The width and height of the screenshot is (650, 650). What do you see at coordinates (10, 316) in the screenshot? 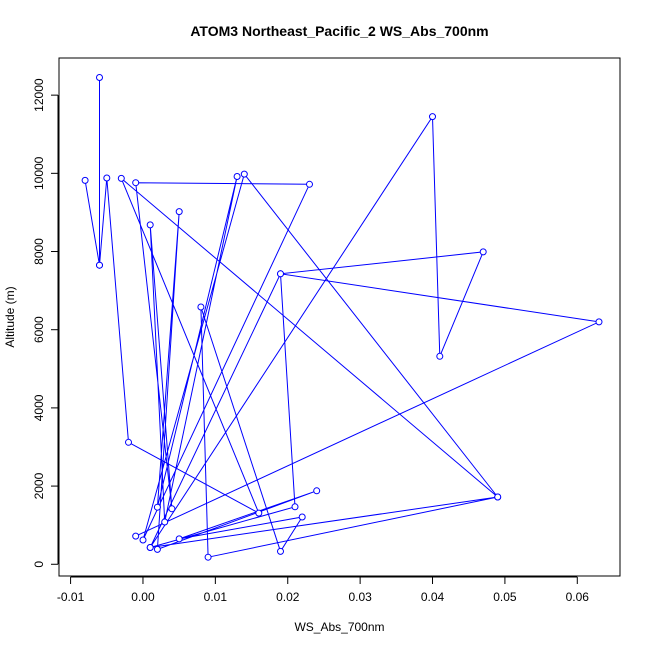
I see `y-axis-label: Altitude (m)` at bounding box center [10, 316].